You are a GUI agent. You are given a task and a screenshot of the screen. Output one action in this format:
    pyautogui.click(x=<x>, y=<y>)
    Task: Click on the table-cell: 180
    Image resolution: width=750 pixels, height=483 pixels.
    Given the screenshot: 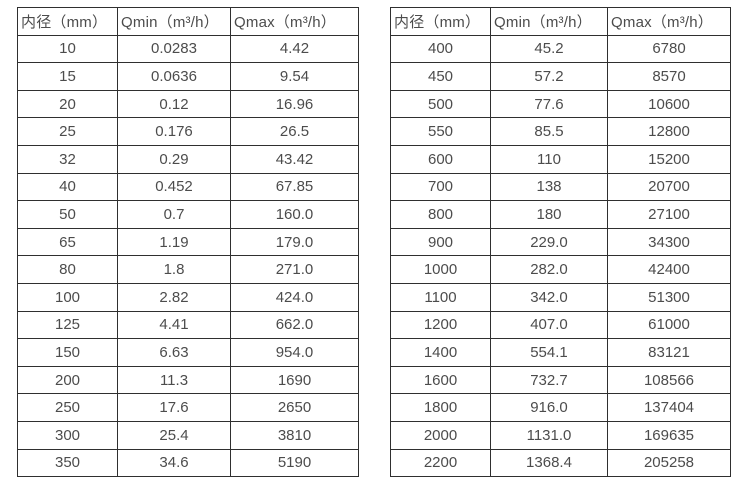 What is the action you would take?
    pyautogui.click(x=549, y=214)
    